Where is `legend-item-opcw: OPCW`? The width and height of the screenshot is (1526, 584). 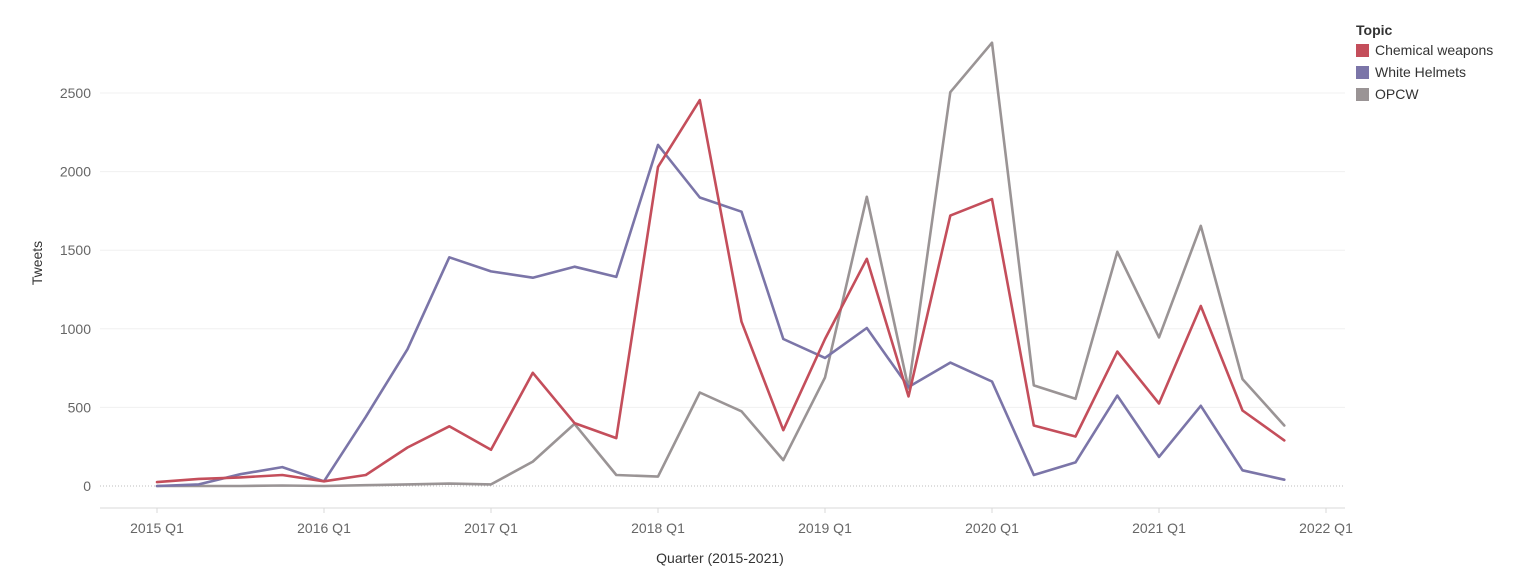 legend-item-opcw: OPCW is located at coordinates (1424, 94).